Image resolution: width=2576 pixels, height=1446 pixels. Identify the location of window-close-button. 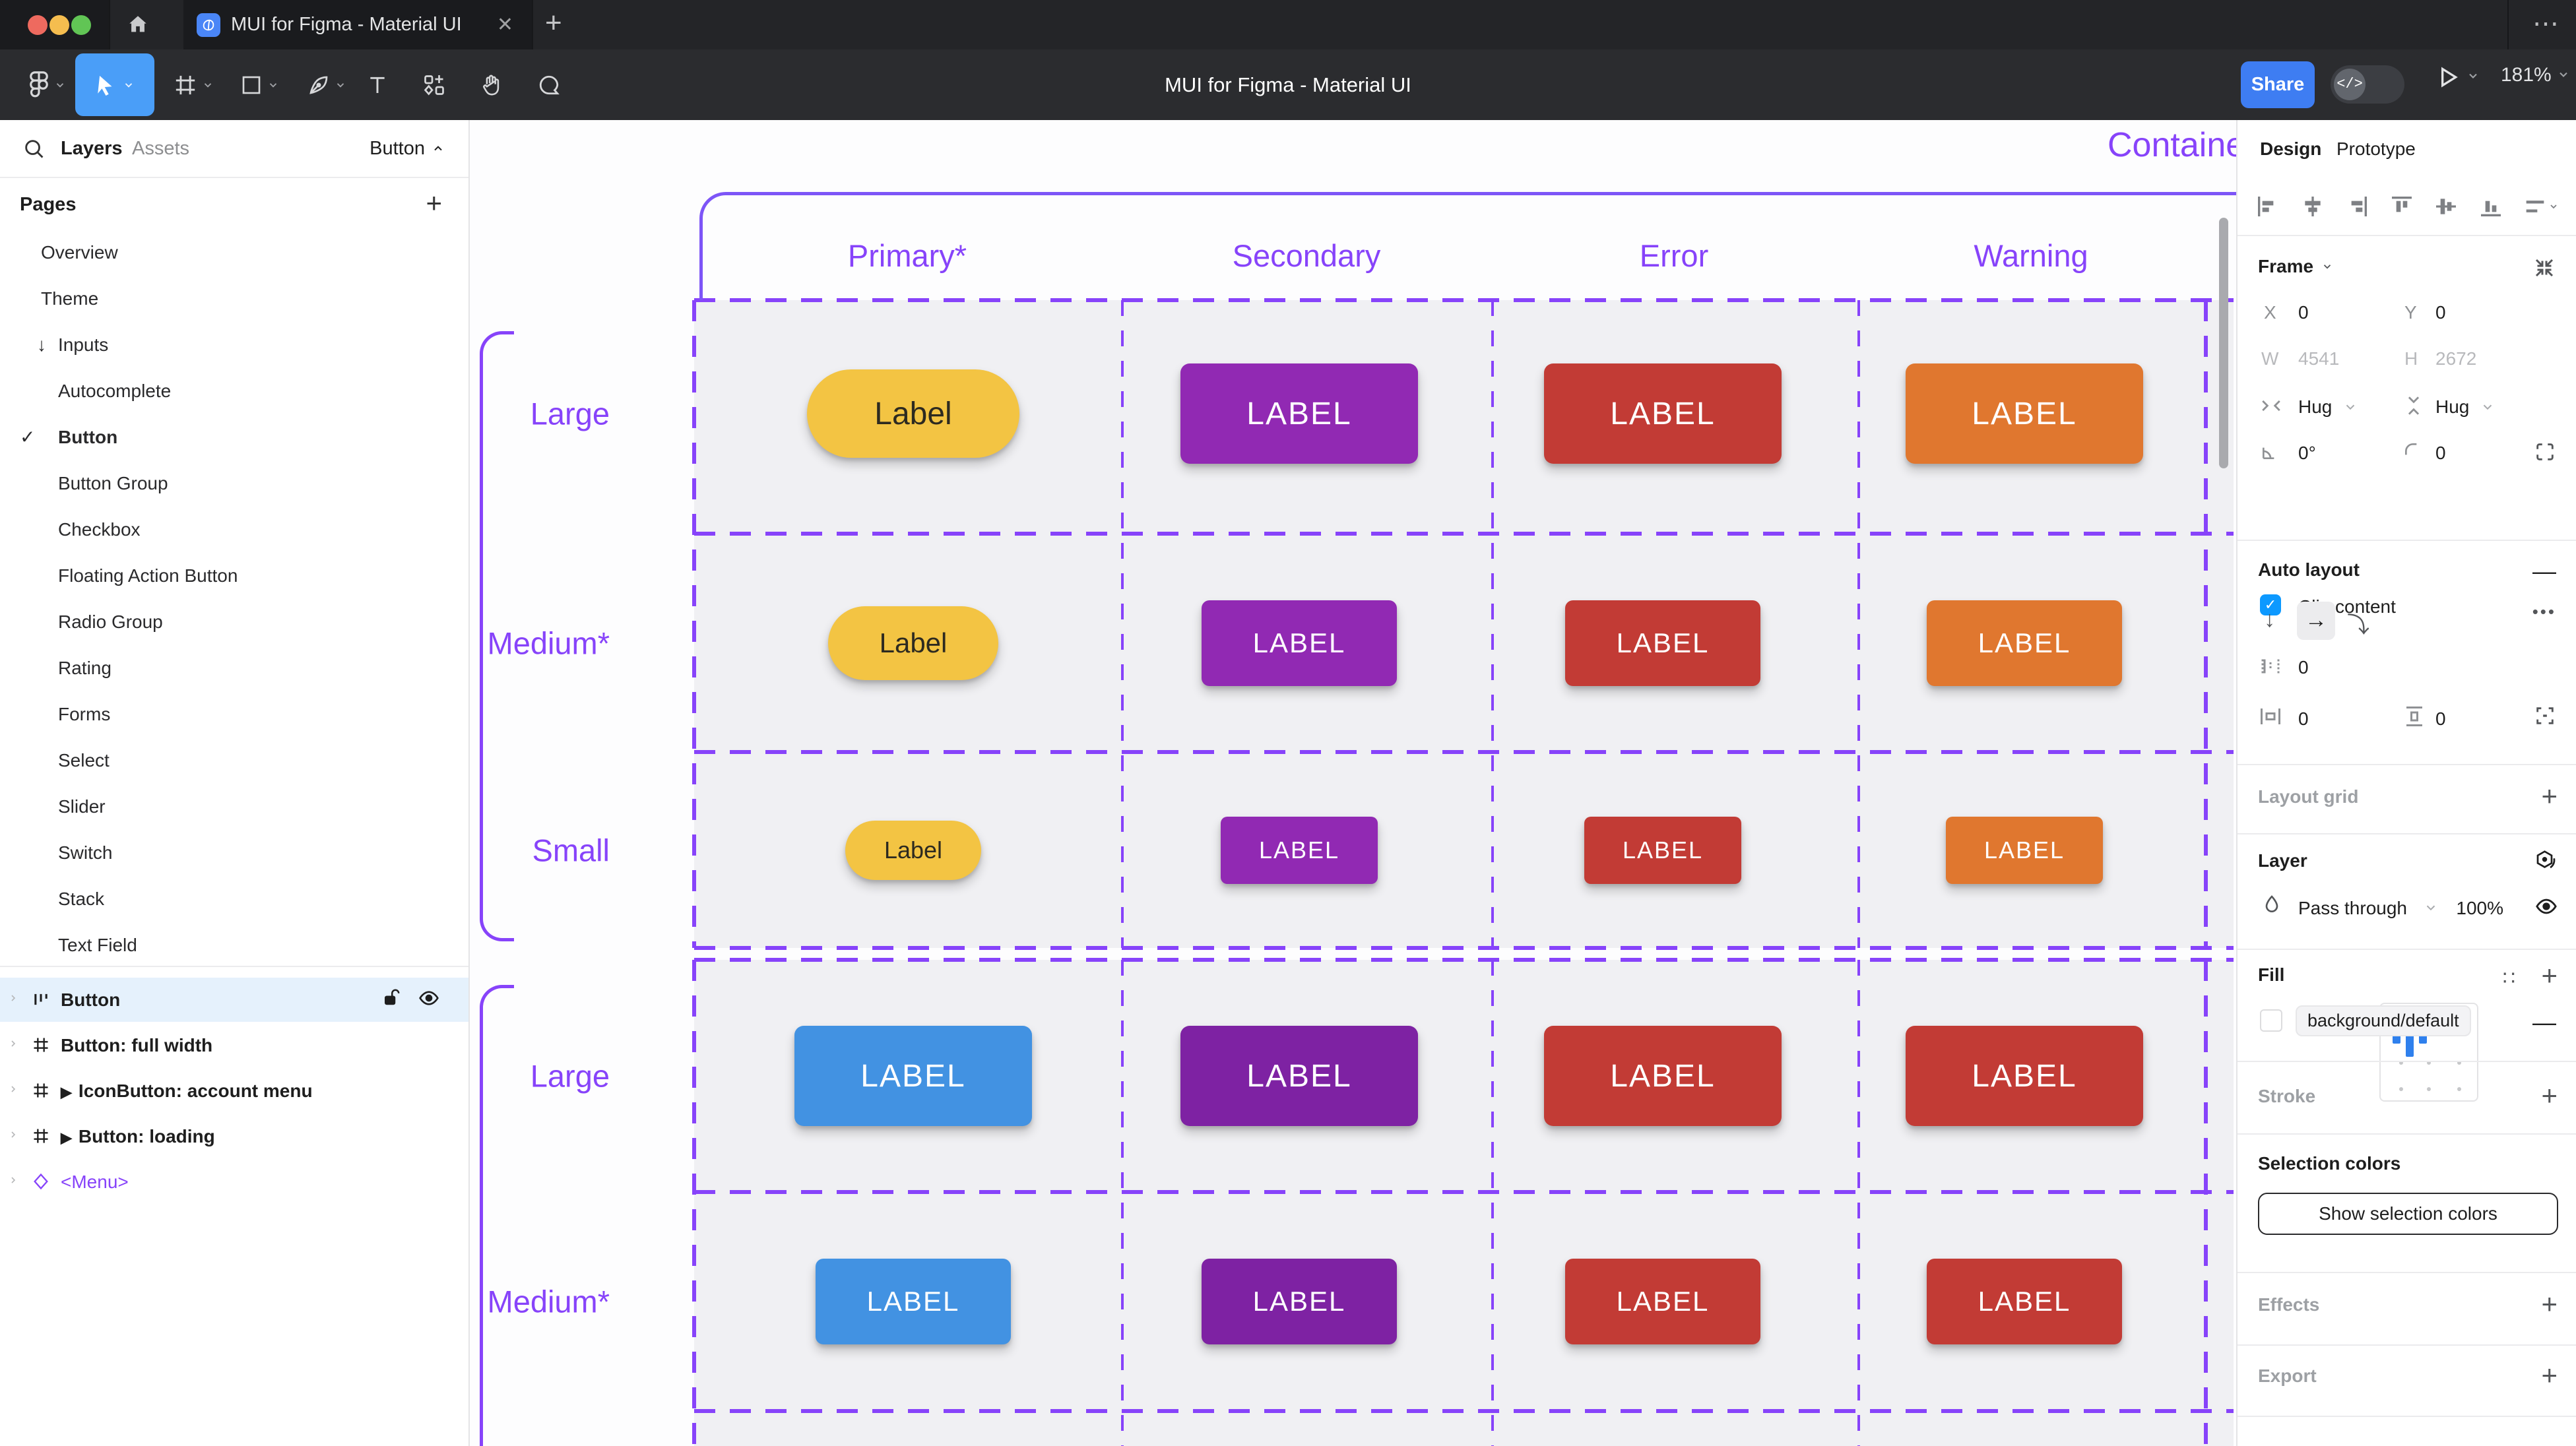
(38, 25).